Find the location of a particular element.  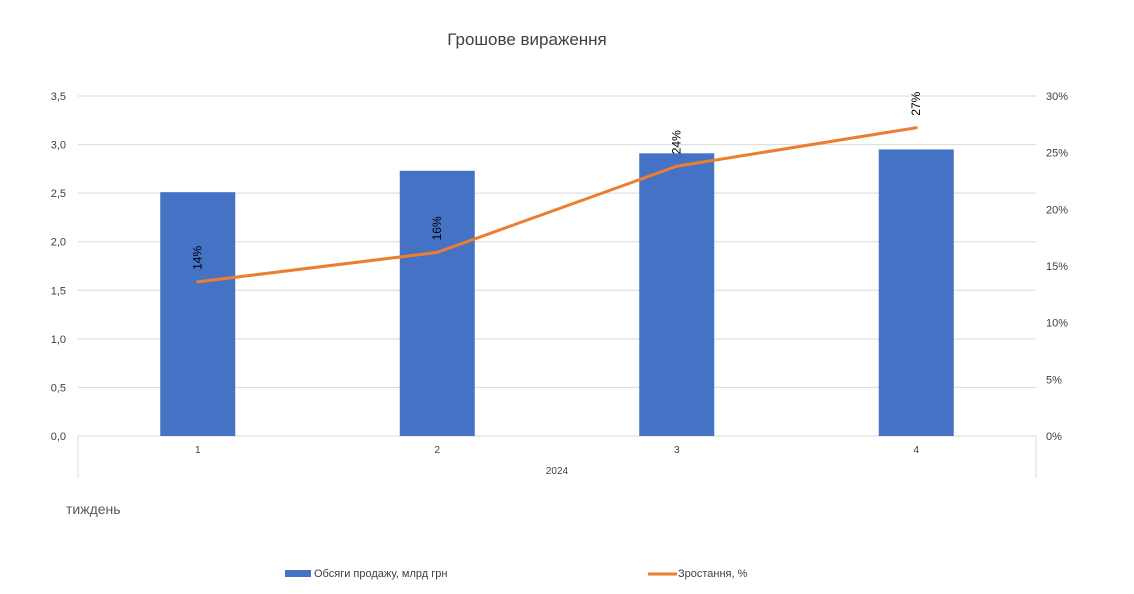

y-axis-right: 0% 5% 10% 15% 20% 25% 30% is located at coordinates (1057, 267).